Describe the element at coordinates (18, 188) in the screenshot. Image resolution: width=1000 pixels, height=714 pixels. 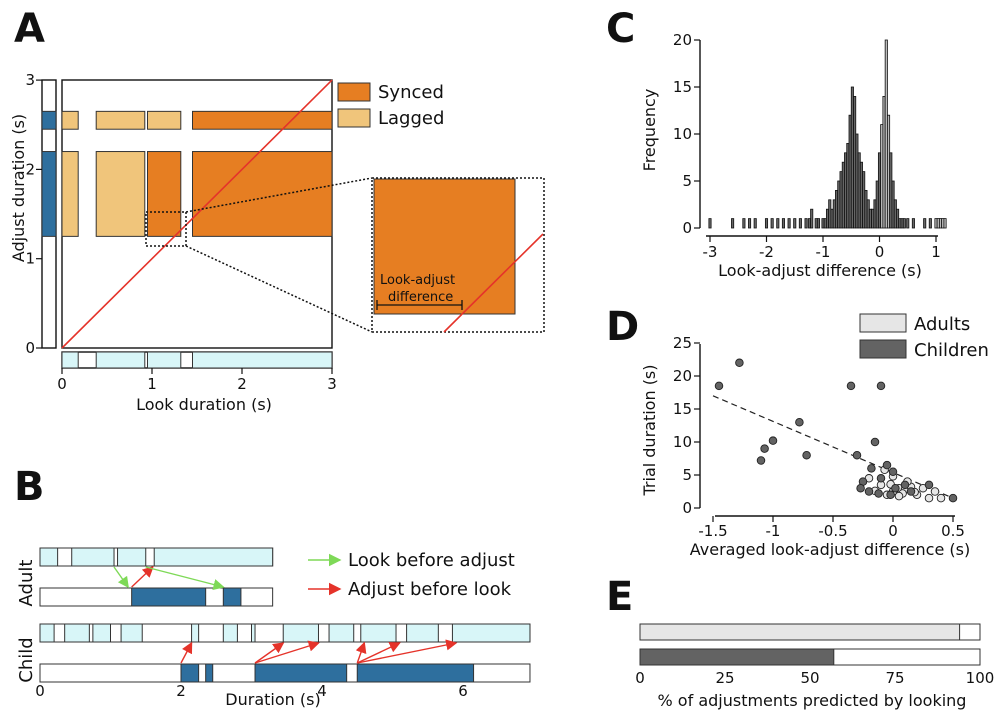
I see `panel-a-y-axis-label: Adjust duration (s)` at that location.